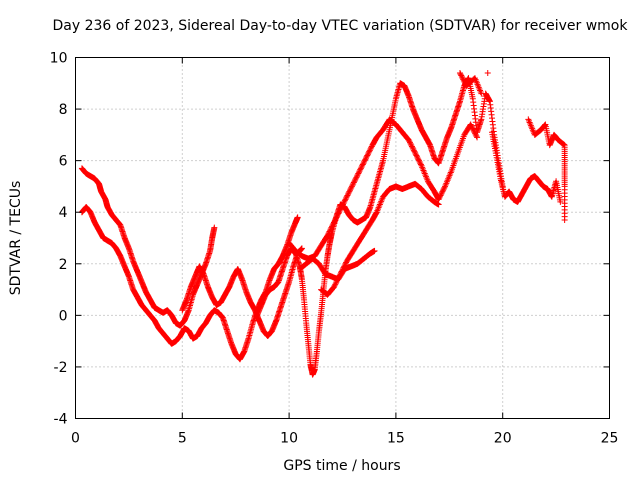  I want to click on x-tick-label: 25, so click(610, 439).